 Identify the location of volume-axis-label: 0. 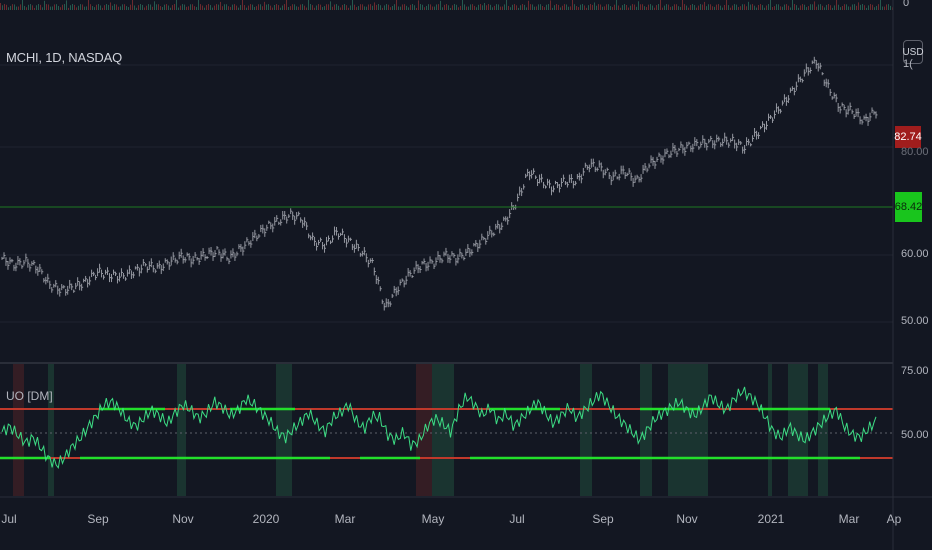
(906, 4).